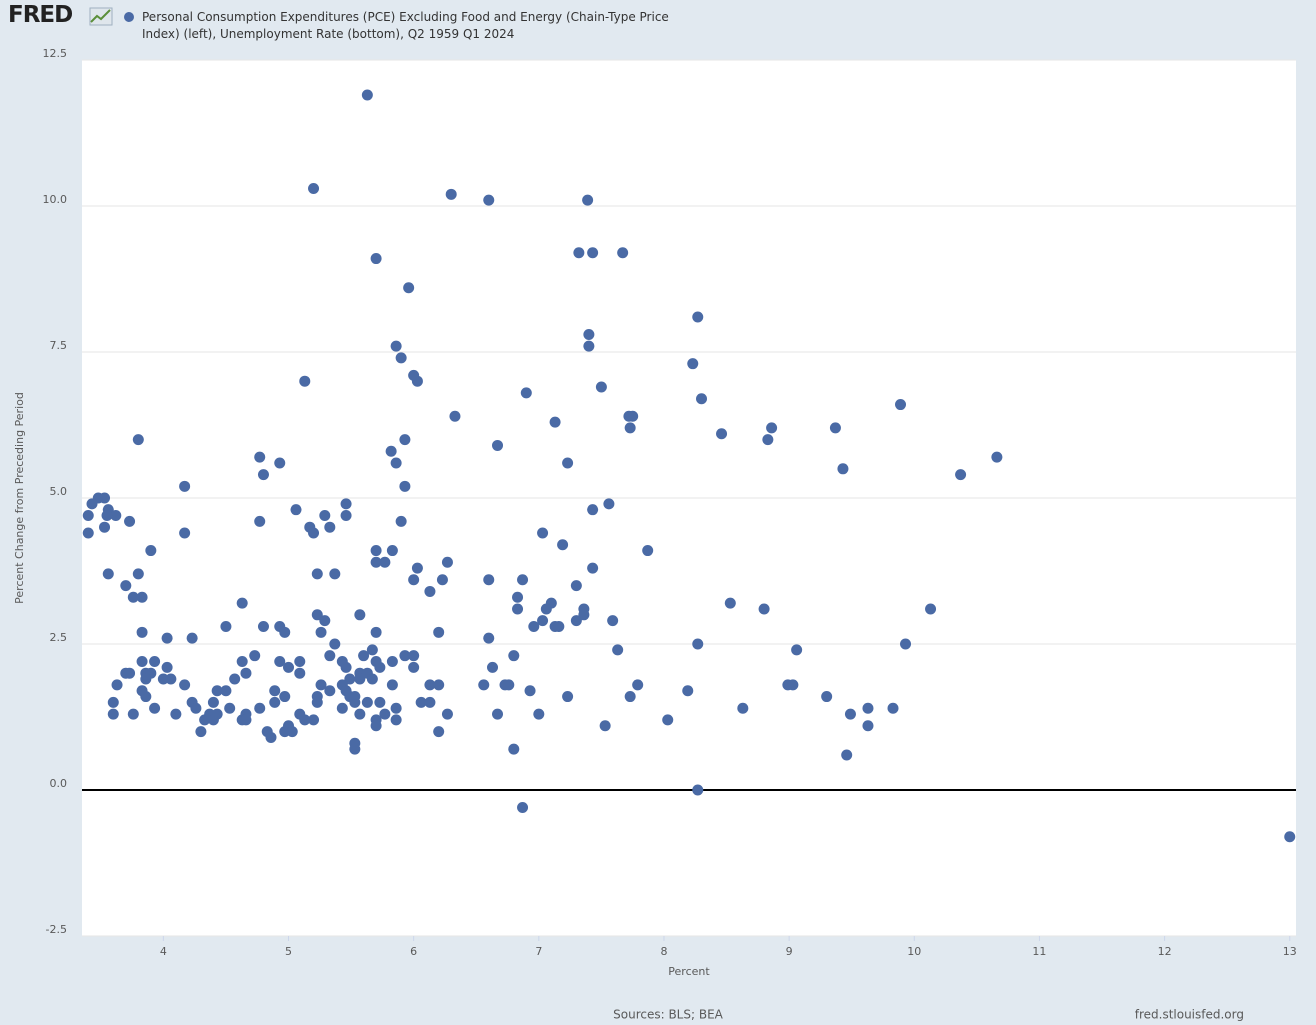 The image size is (1316, 1025). I want to click on y-tick-label: 5.0, so click(59, 491).